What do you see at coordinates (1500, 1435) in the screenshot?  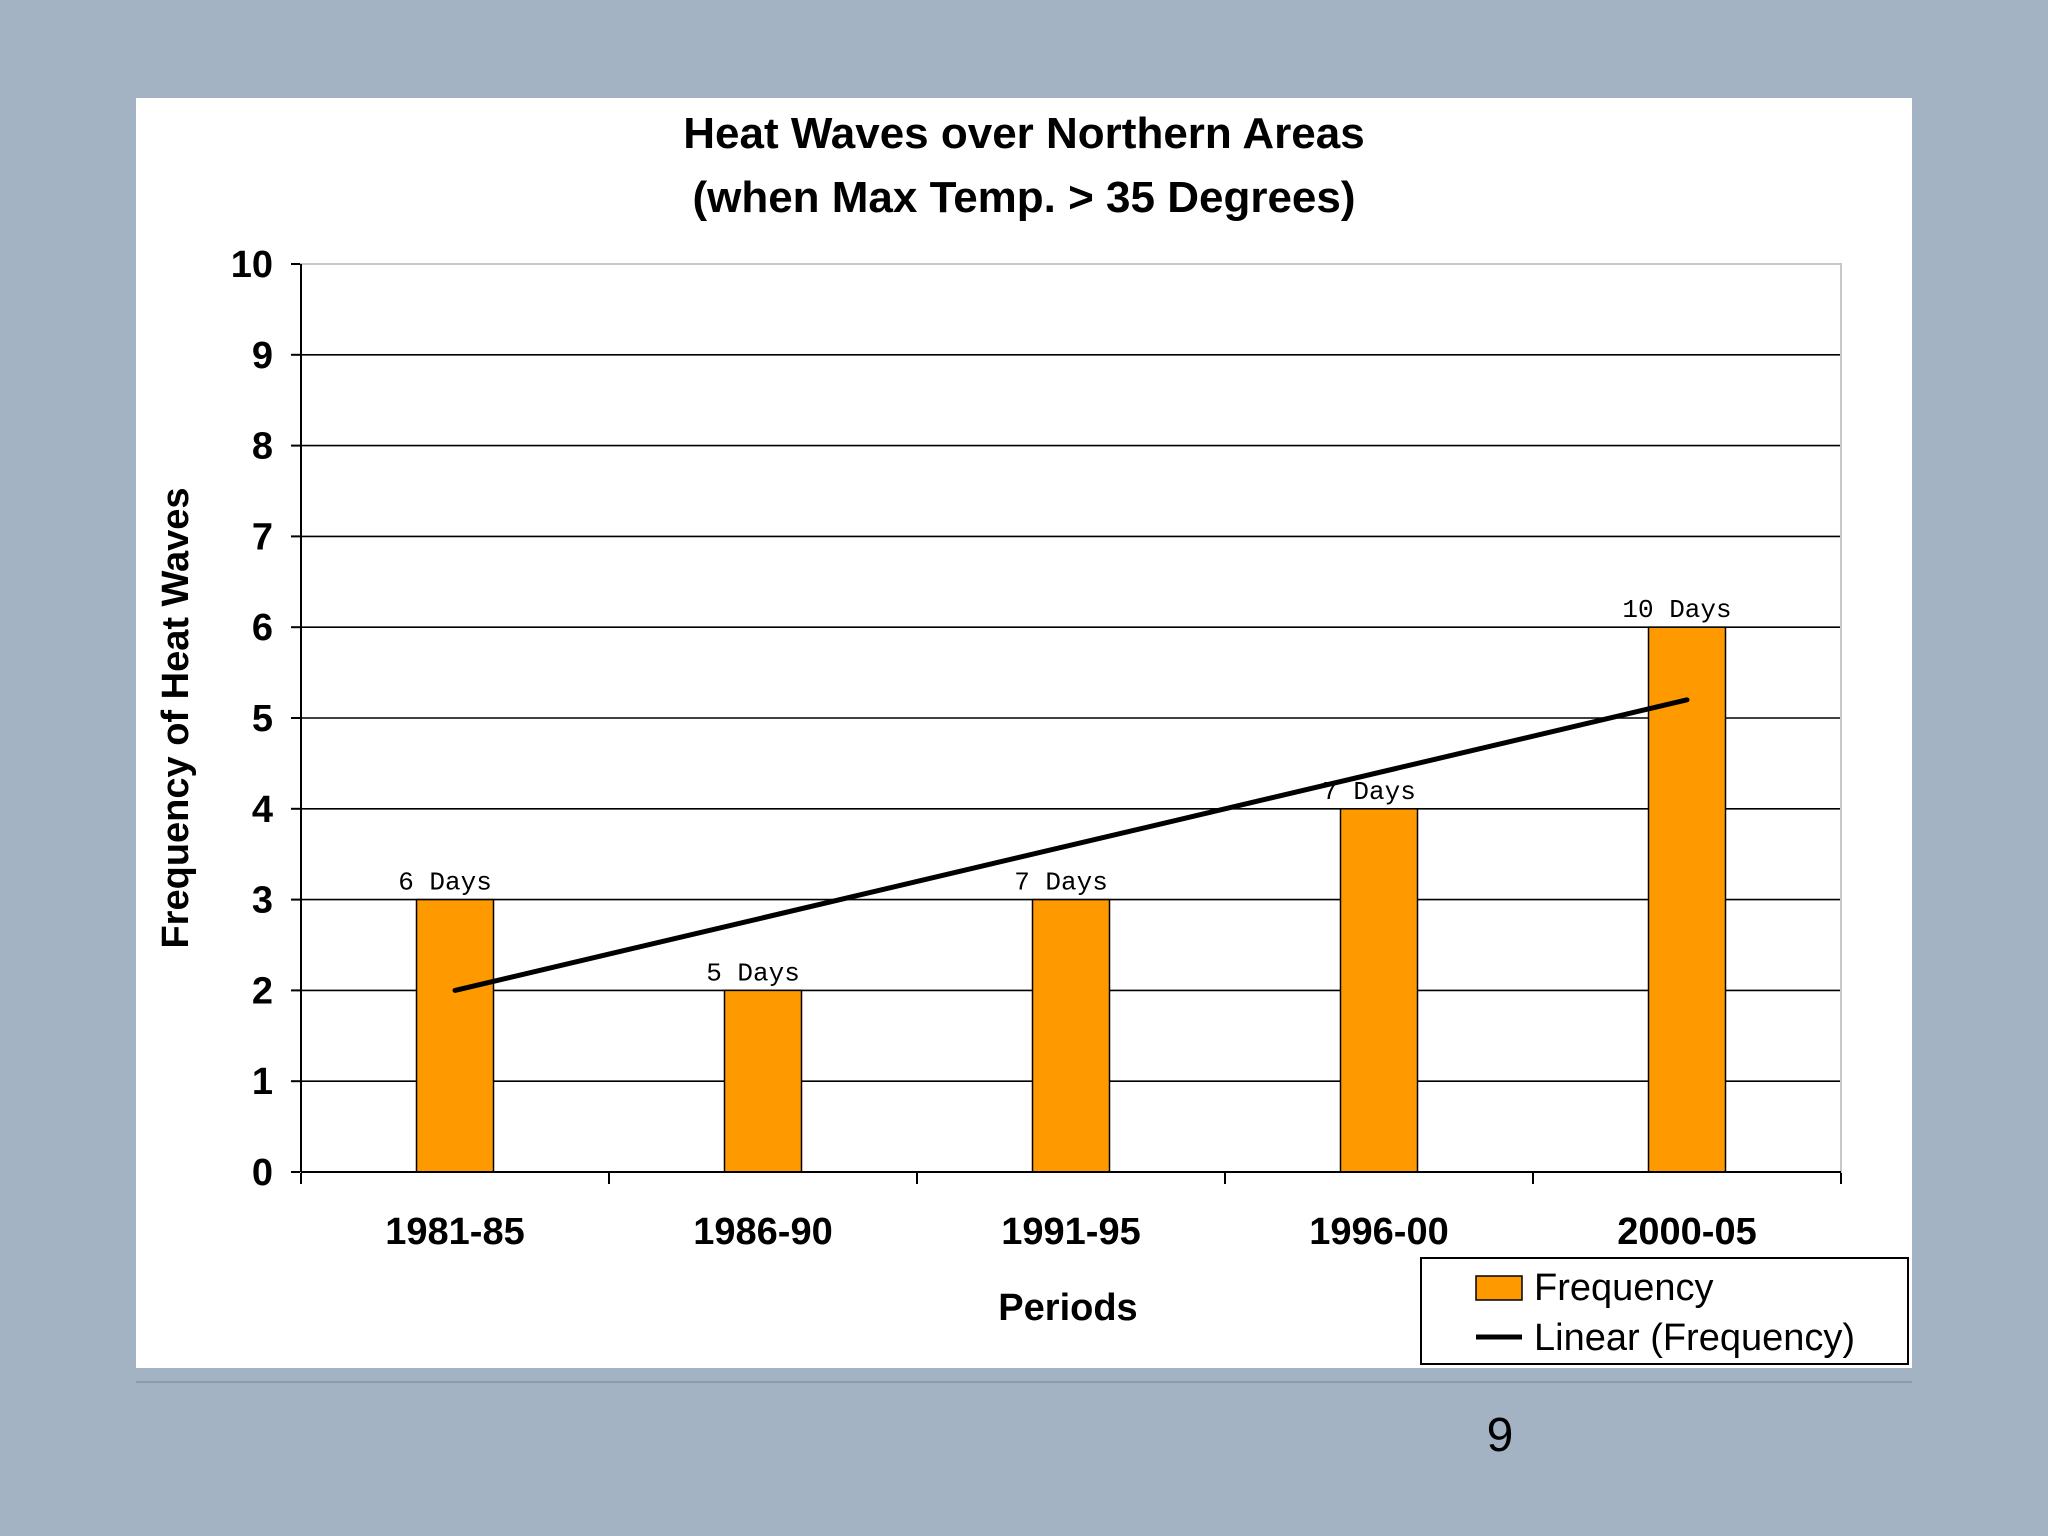 I see `slide-page-number: 9` at bounding box center [1500, 1435].